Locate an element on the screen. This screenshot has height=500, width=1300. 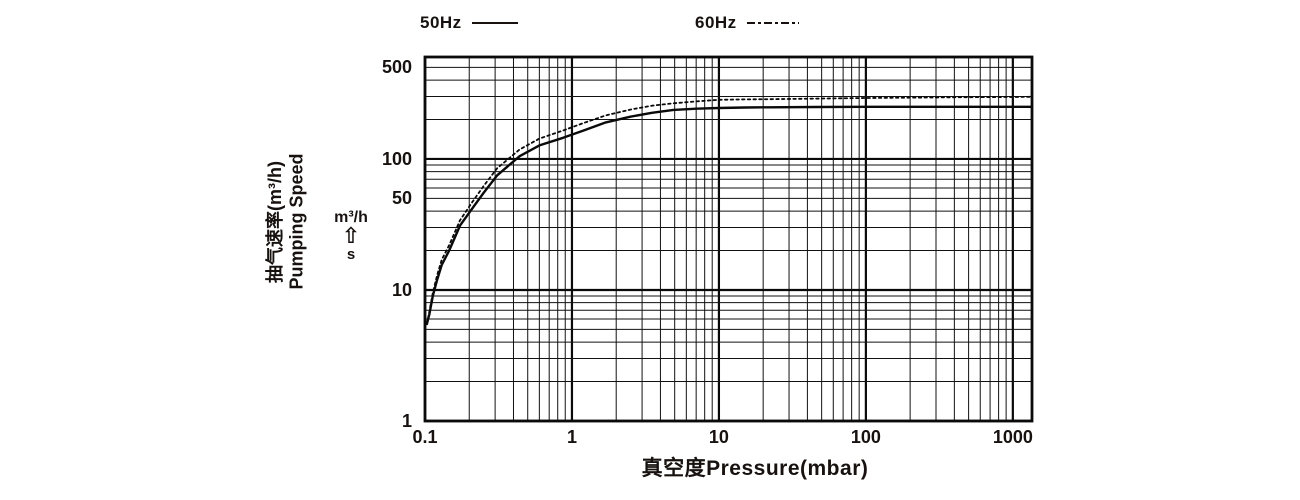
dashed-line-sample is located at coordinates (772, 23).